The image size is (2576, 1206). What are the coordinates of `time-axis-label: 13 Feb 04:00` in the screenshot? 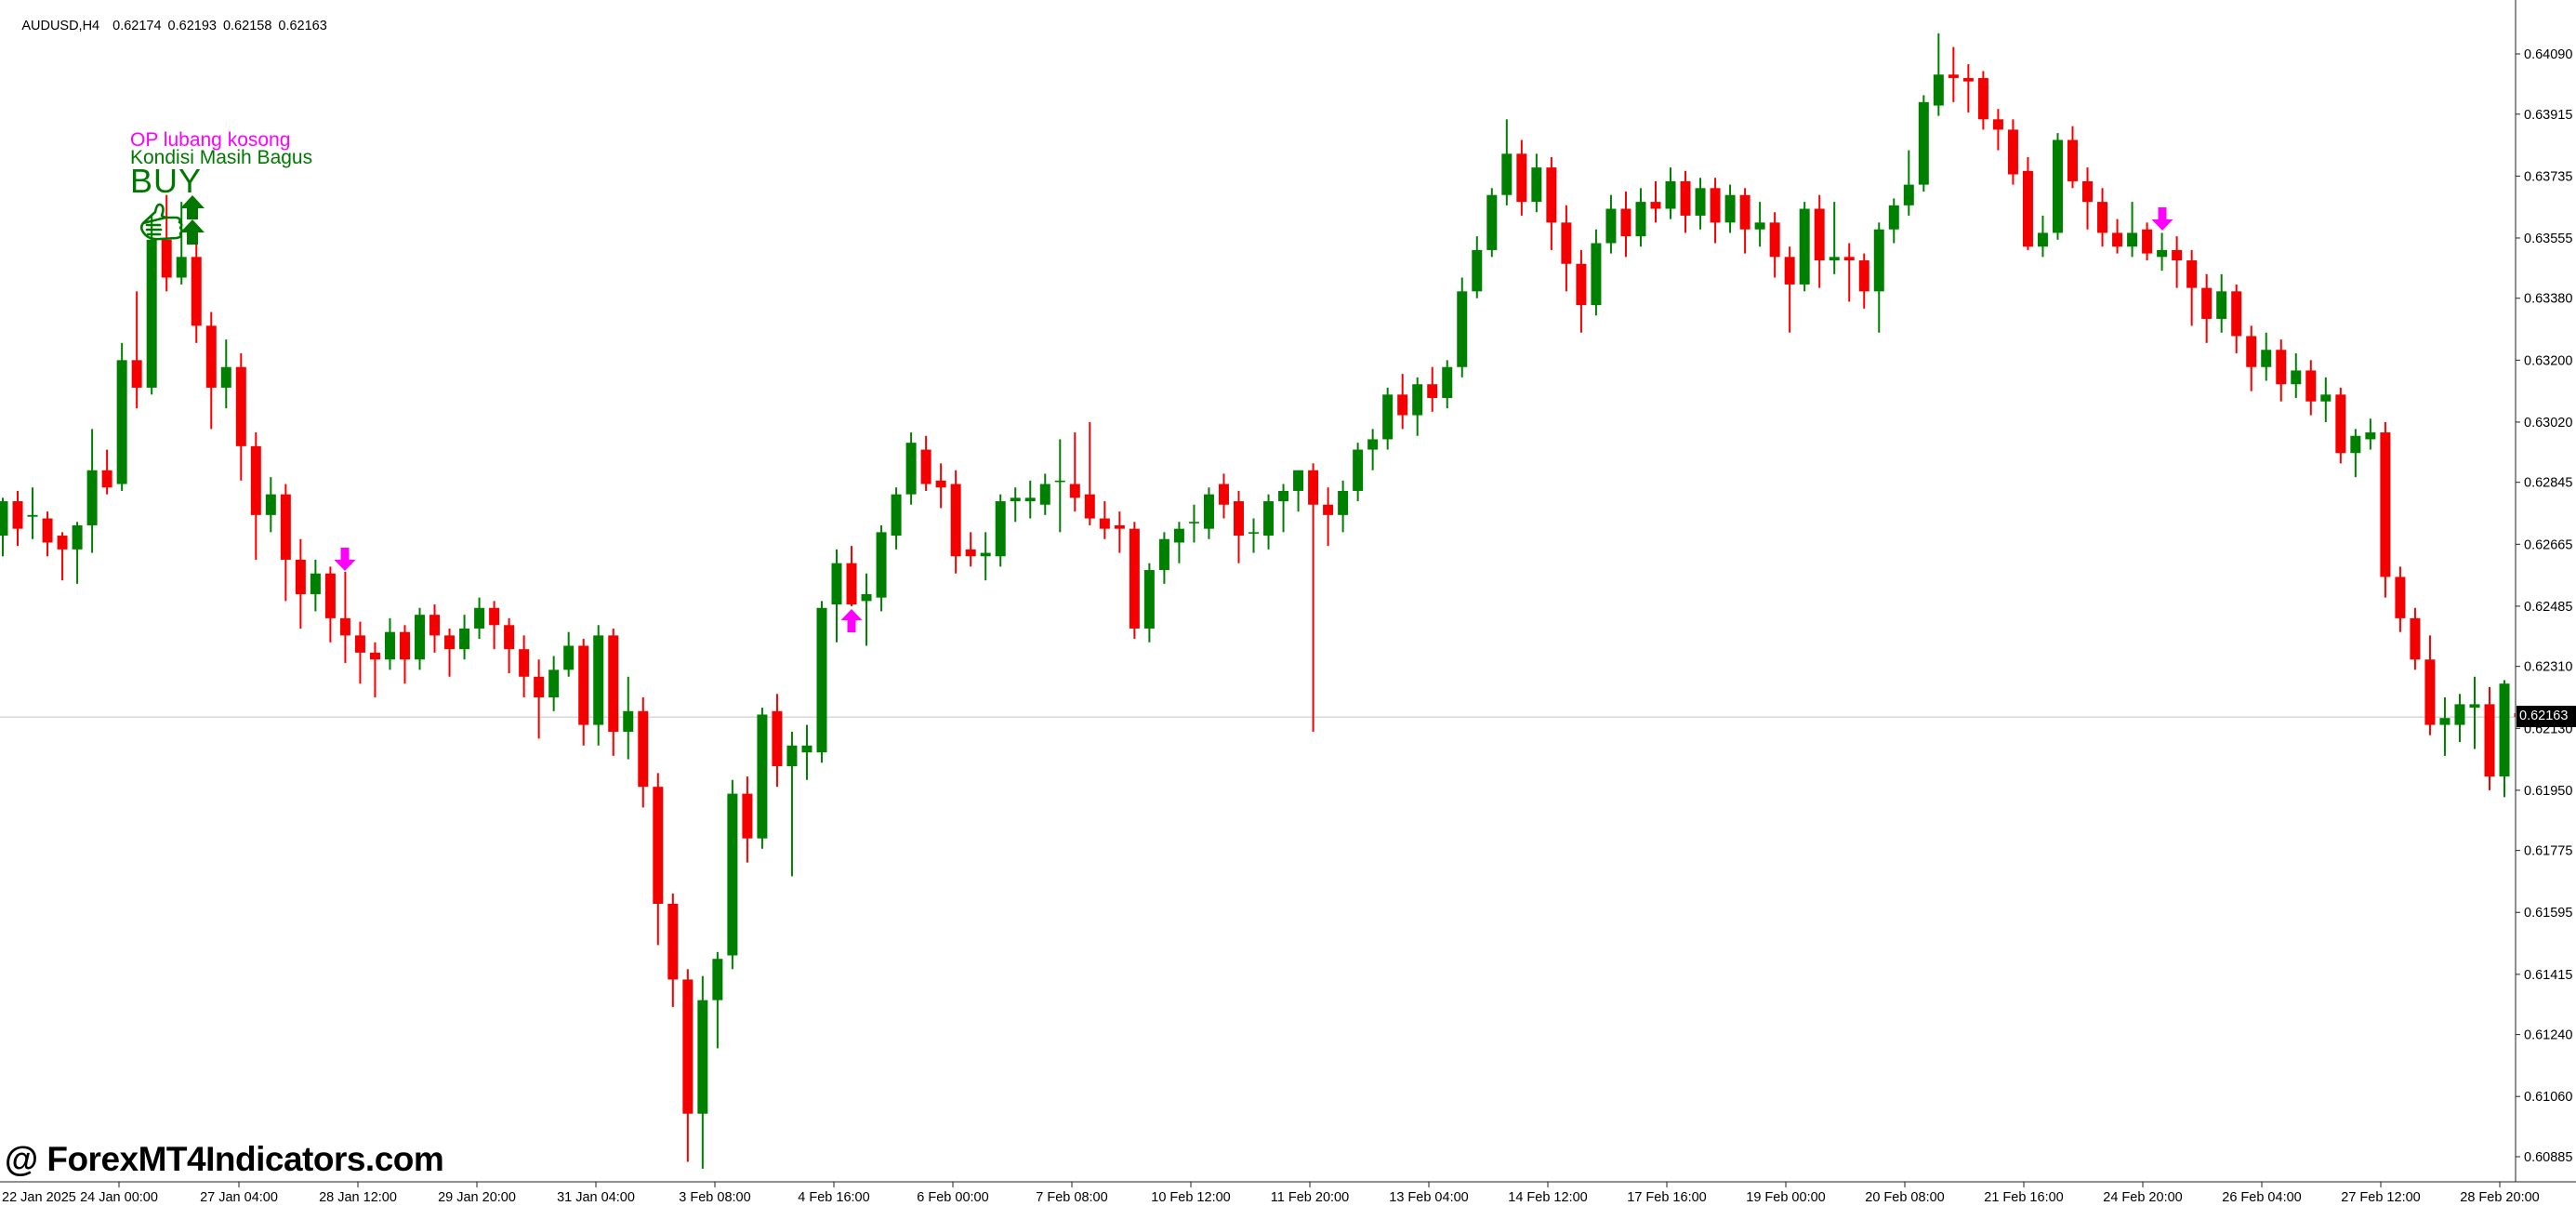 It's located at (1428, 1197).